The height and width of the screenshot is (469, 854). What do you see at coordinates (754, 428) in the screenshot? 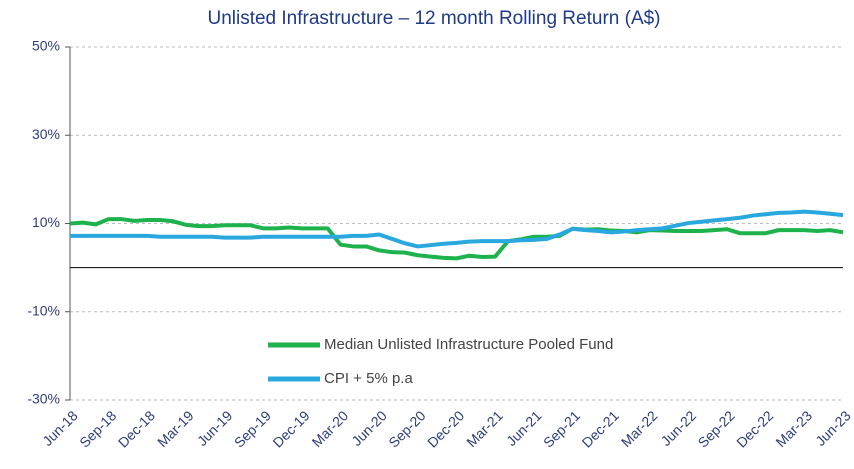
I see `x-tick-label: Dec-22` at bounding box center [754, 428].